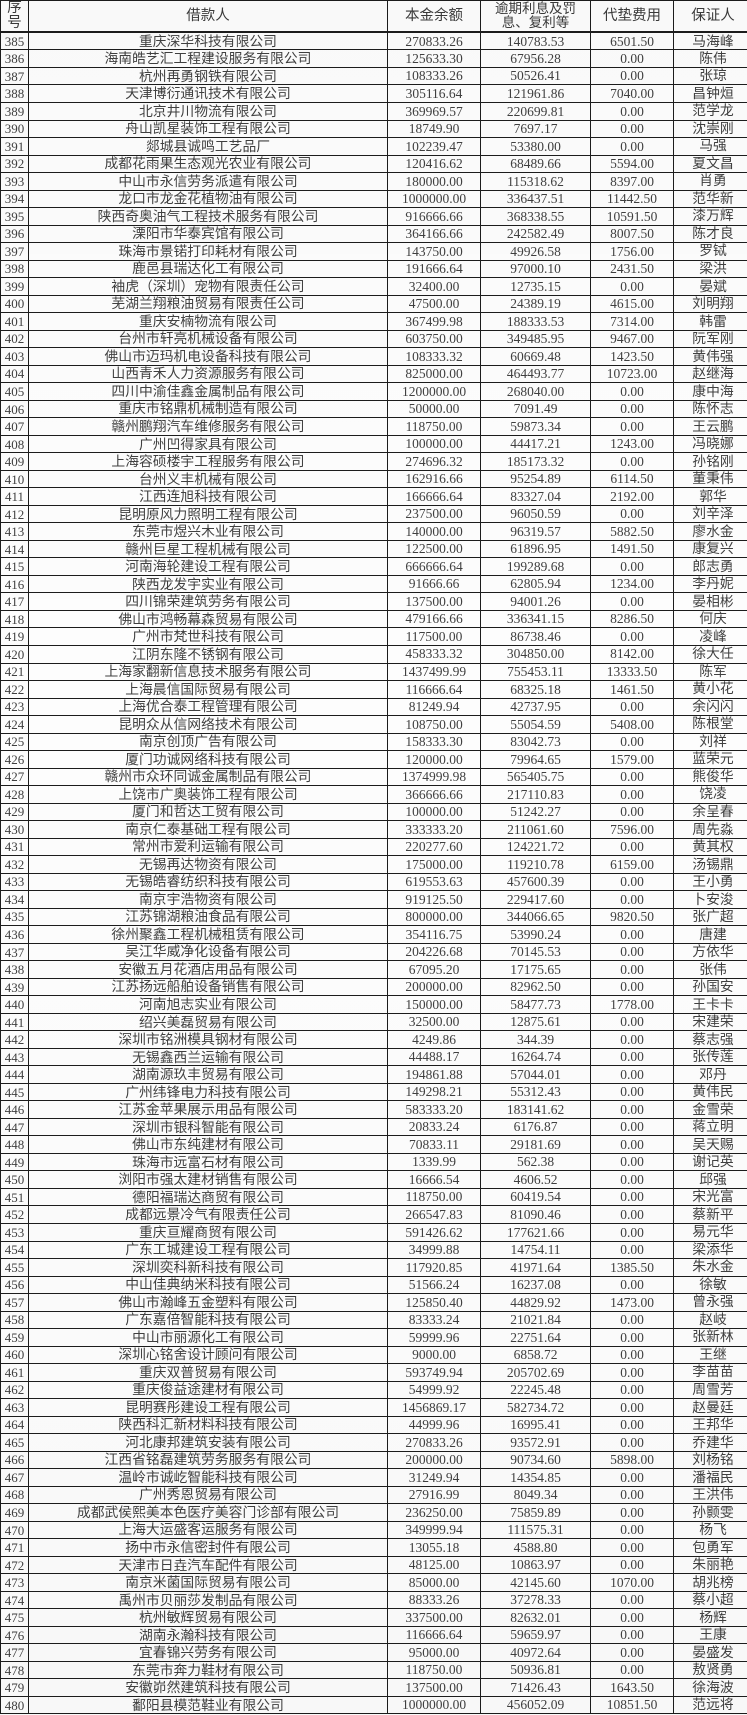  What do you see at coordinates (208, 1705) in the screenshot?
I see `cell-borrower: 鄱阳县模范鞋业有限公司` at bounding box center [208, 1705].